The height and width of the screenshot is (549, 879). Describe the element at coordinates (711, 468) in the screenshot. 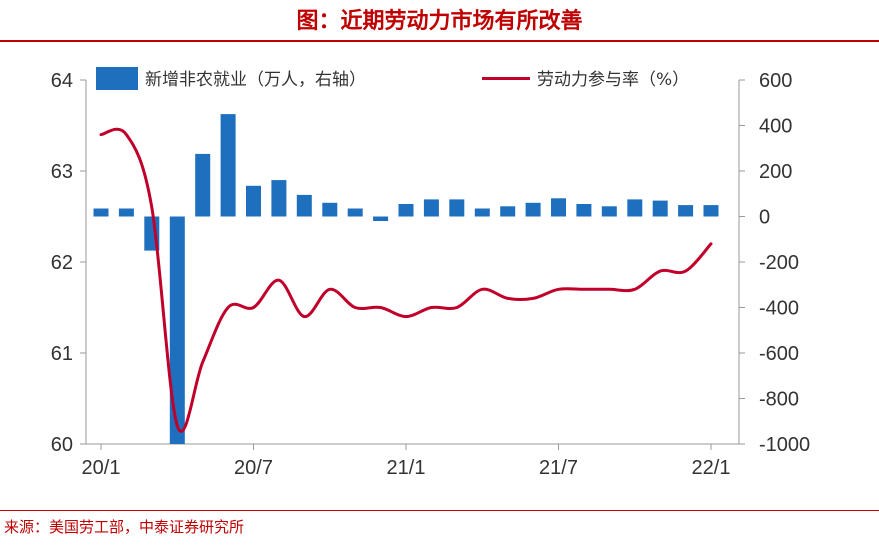

I see `x-tick-label: 22/1` at that location.